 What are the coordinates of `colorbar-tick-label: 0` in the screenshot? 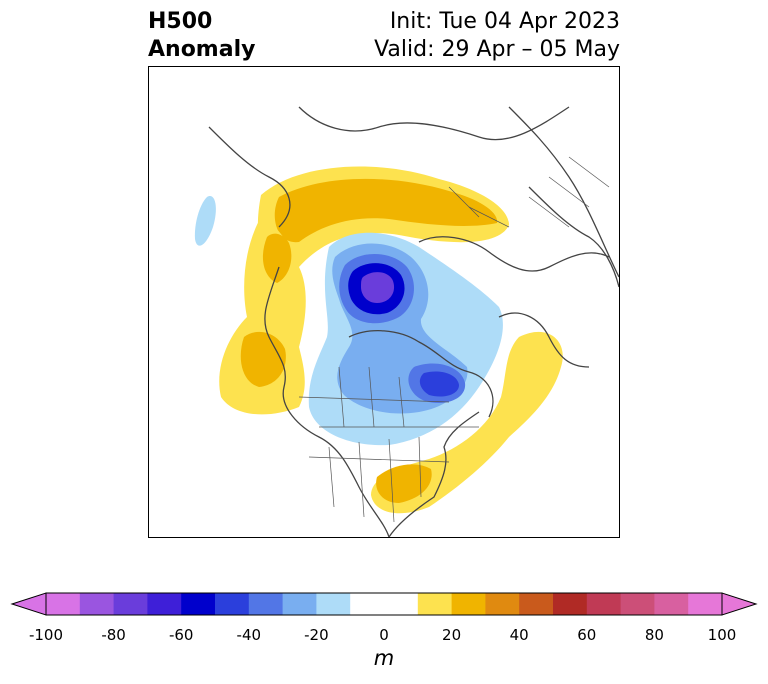 It's located at (384, 635).